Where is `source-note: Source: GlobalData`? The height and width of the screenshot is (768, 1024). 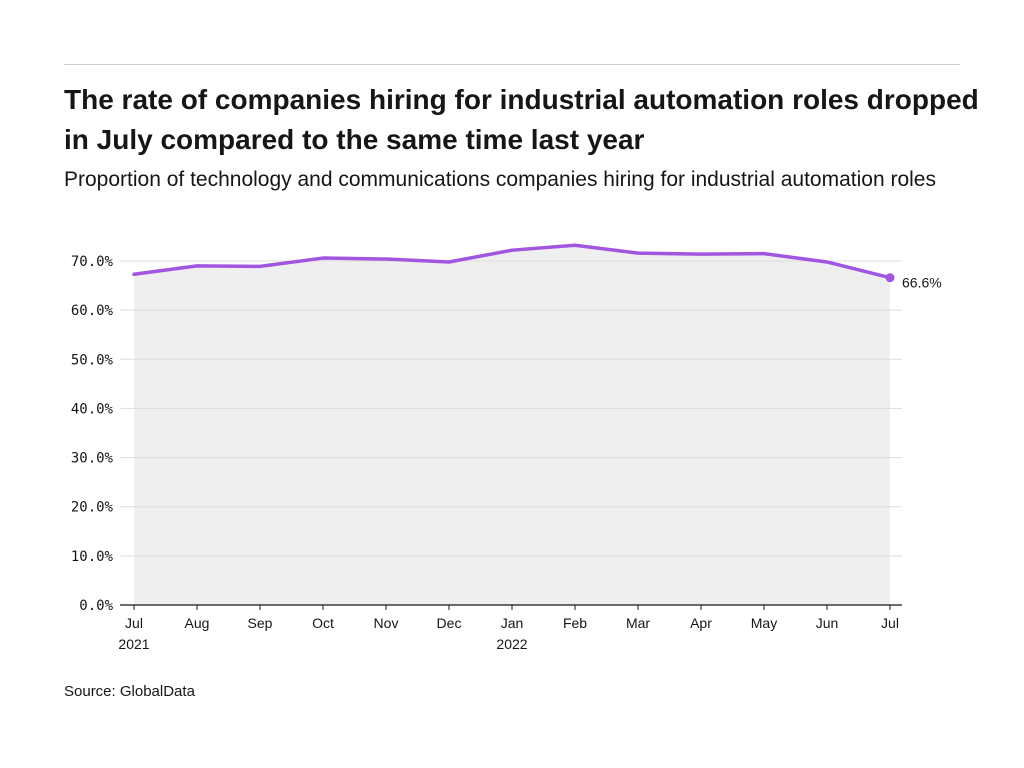
source-note: Source: GlobalData is located at coordinates (129, 691).